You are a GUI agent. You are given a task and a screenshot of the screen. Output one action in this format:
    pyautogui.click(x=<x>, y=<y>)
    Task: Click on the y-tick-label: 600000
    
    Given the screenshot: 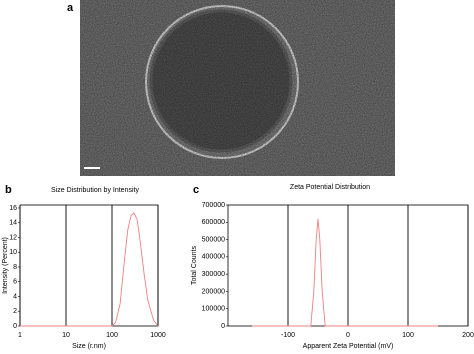 What is the action you would take?
    pyautogui.click(x=213, y=222)
    